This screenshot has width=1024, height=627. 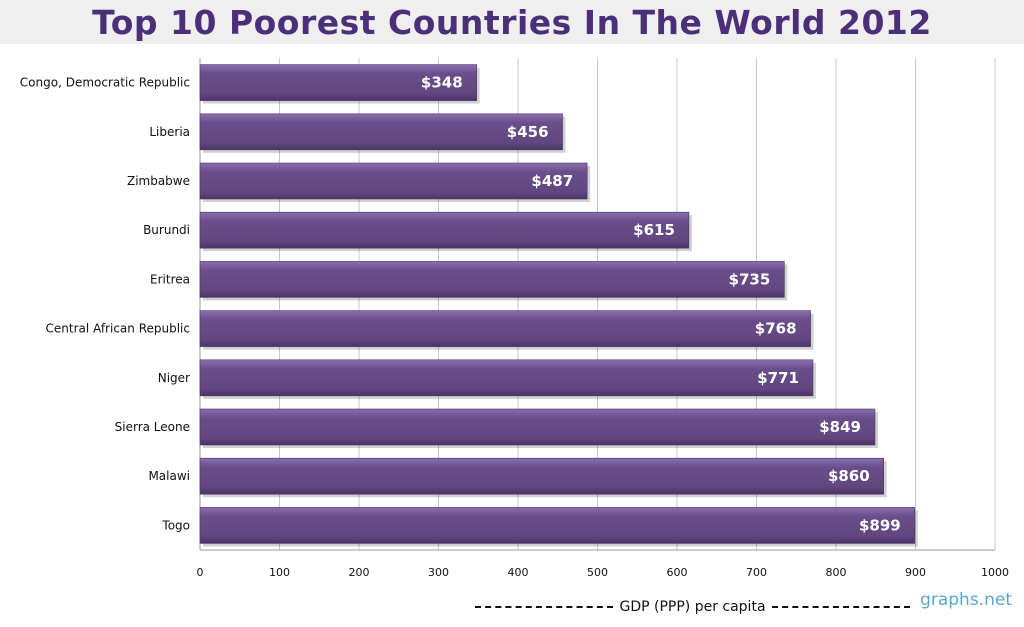 I want to click on dash-right, so click(x=840, y=607).